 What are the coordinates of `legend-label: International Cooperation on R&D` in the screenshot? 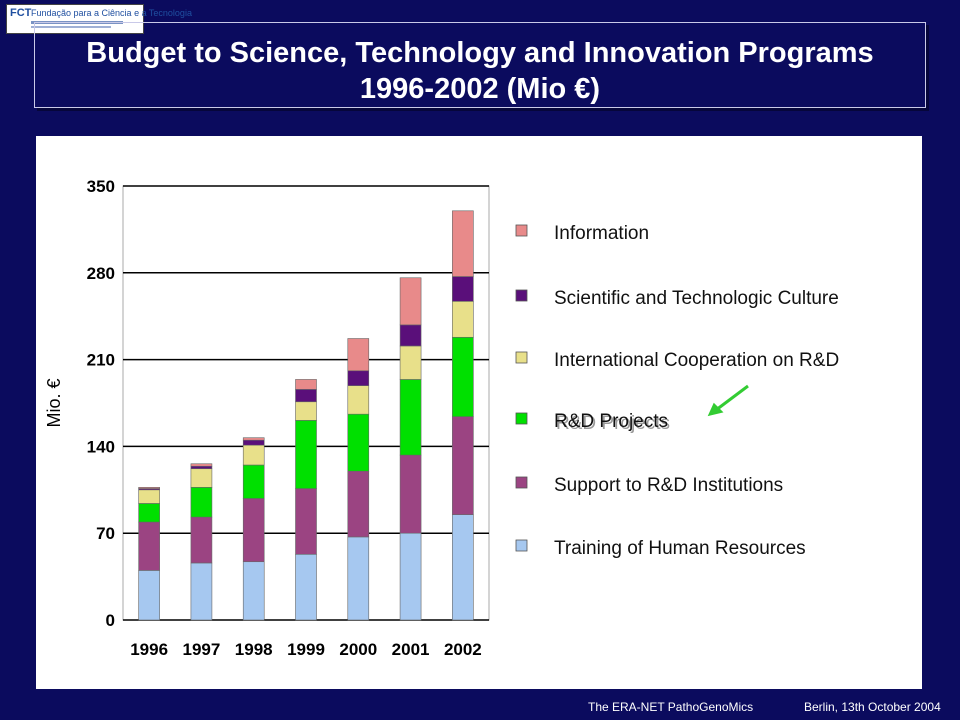 It's located at (696, 360).